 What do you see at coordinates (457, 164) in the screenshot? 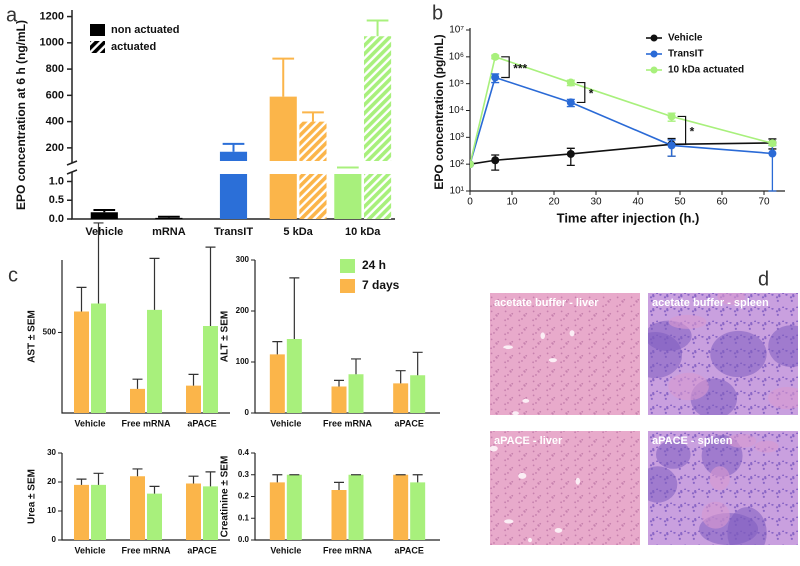
I see `y-tick-label: 10²` at bounding box center [457, 164].